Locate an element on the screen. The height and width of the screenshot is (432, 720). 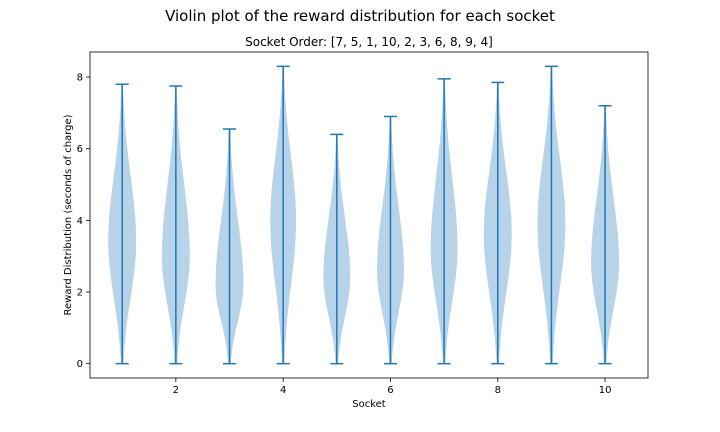
x-axis-label: Socket is located at coordinates (369, 404).